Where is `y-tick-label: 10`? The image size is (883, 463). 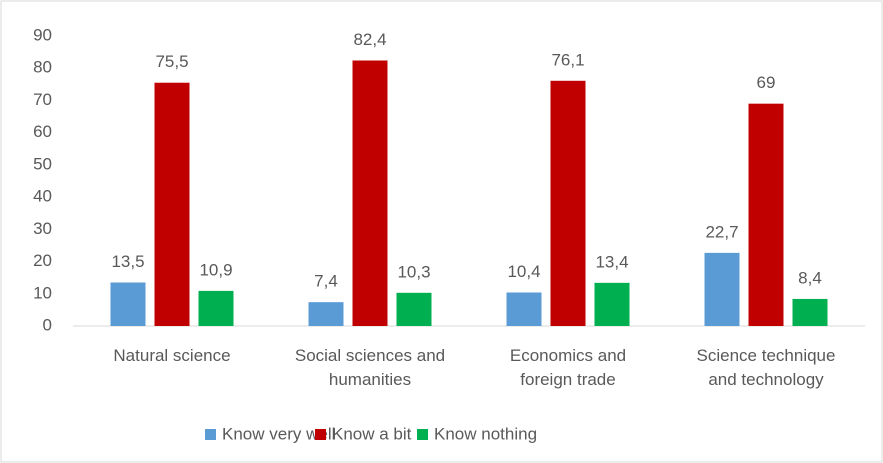
y-tick-label: 10 is located at coordinates (42, 292).